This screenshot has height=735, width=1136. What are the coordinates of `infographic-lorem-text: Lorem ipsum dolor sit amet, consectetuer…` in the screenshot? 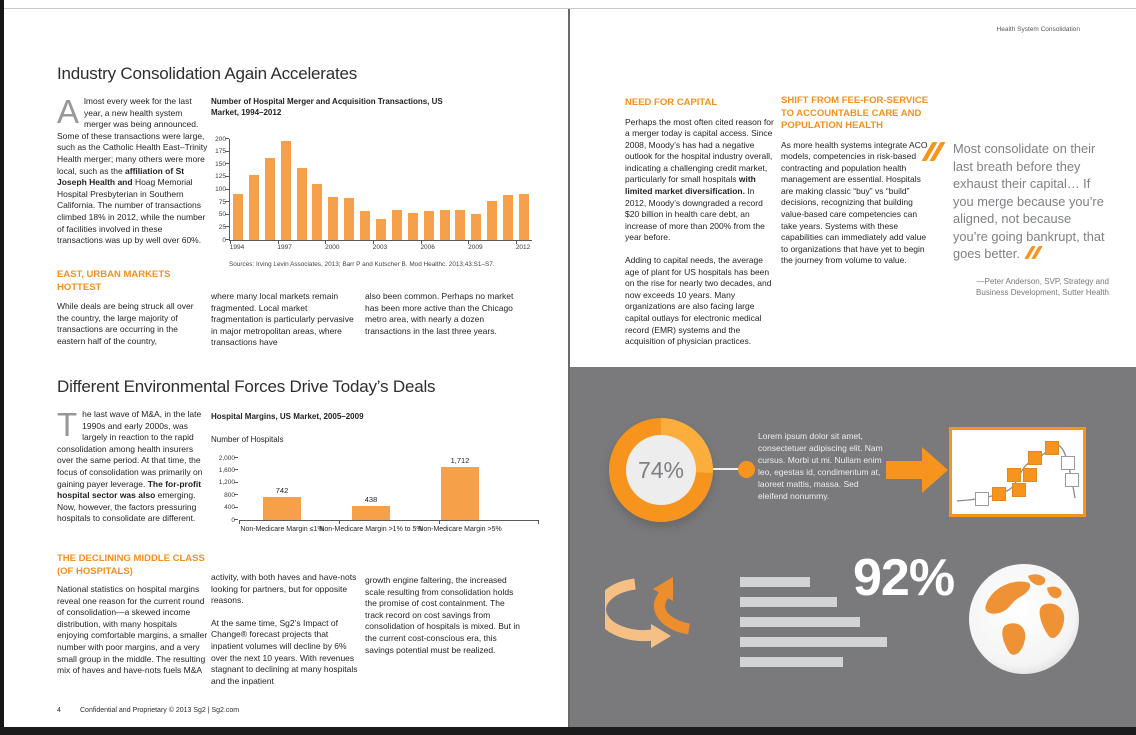 It's located at (820, 466).